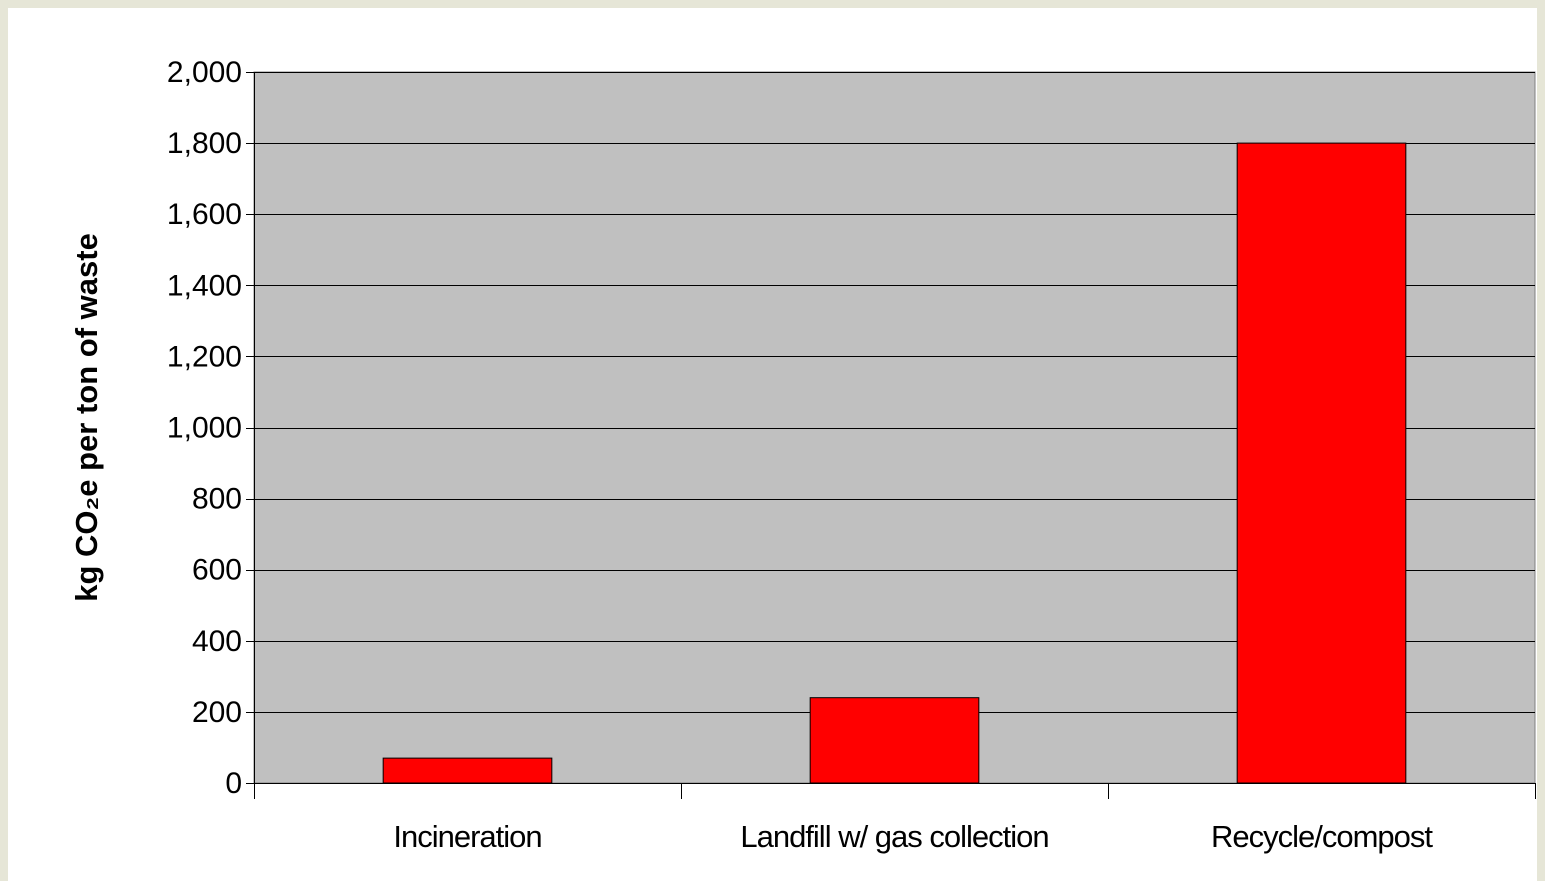 Image resolution: width=1545 pixels, height=889 pixels. Describe the element at coordinates (204, 143) in the screenshot. I see `y-tick-label: 1,800` at that location.